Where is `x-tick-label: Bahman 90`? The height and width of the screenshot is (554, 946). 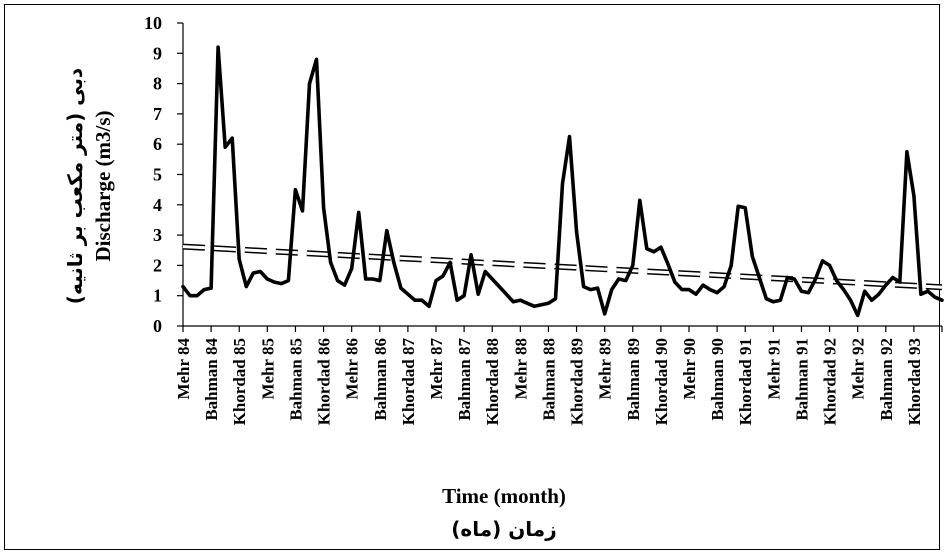 x-tick-label: Bahman 90 is located at coordinates (717, 379).